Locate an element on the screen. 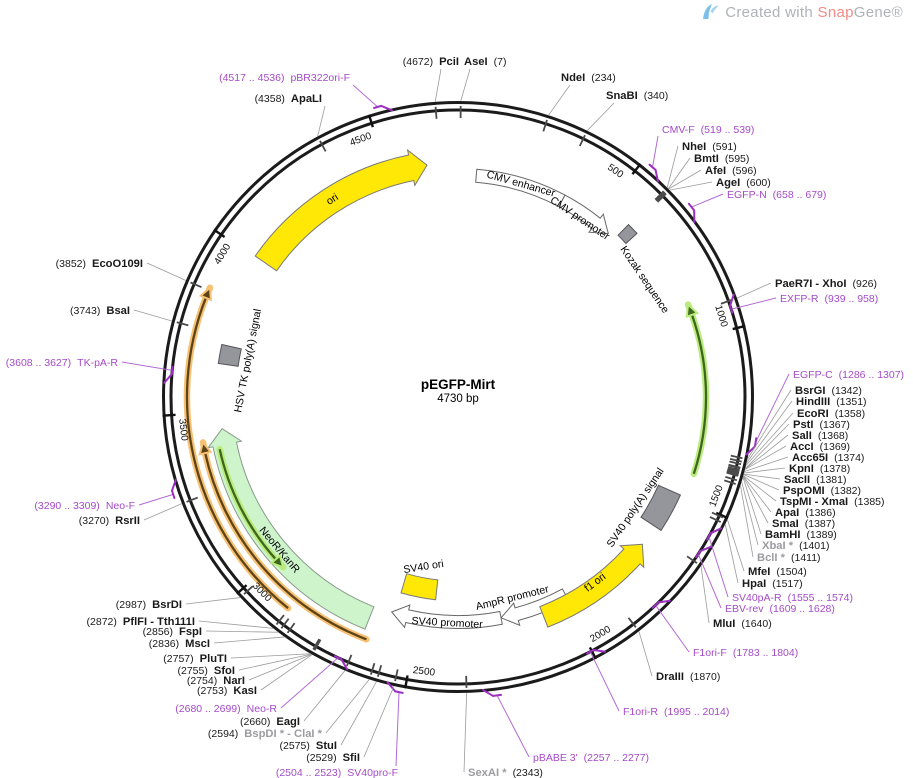 The height and width of the screenshot is (778, 913). primer-hook-EGFP-C is located at coordinates (750, 450).